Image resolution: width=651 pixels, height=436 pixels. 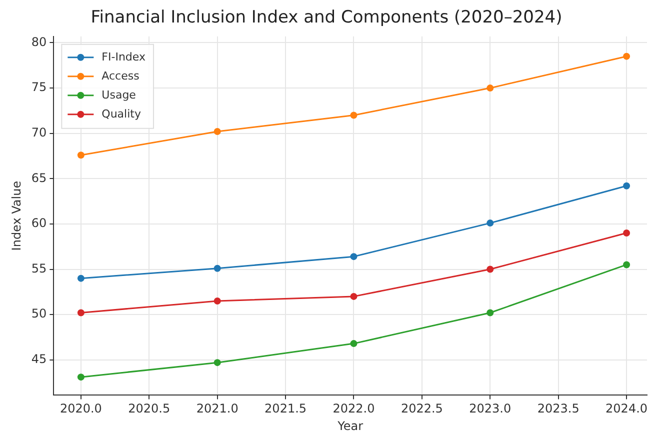 I want to click on legend-label: Usage, so click(x=119, y=95).